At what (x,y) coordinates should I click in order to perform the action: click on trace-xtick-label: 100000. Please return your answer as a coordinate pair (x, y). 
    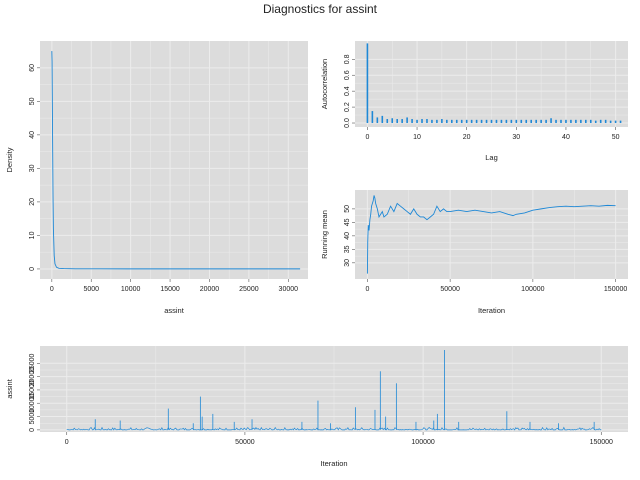
    Looking at the image, I should click on (422, 442).